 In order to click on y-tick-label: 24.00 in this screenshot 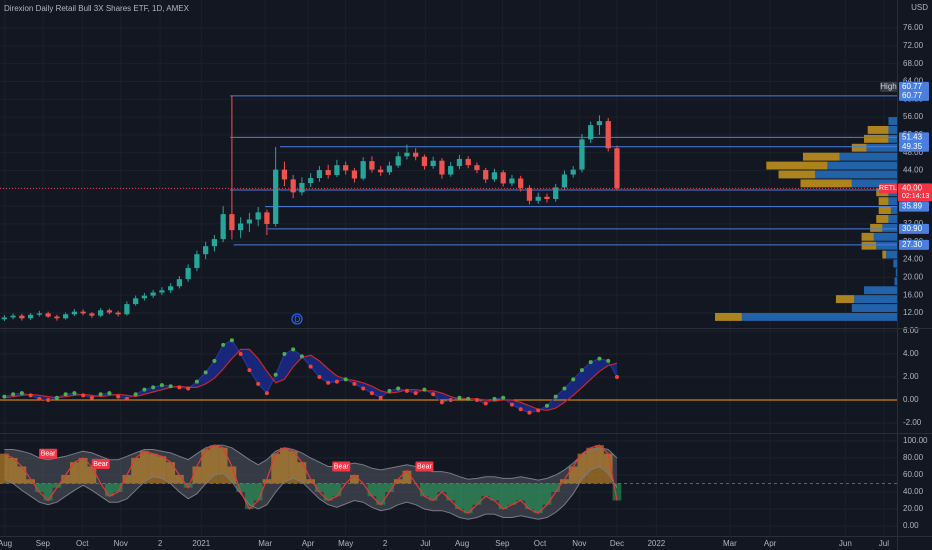, I will do `click(913, 259)`.